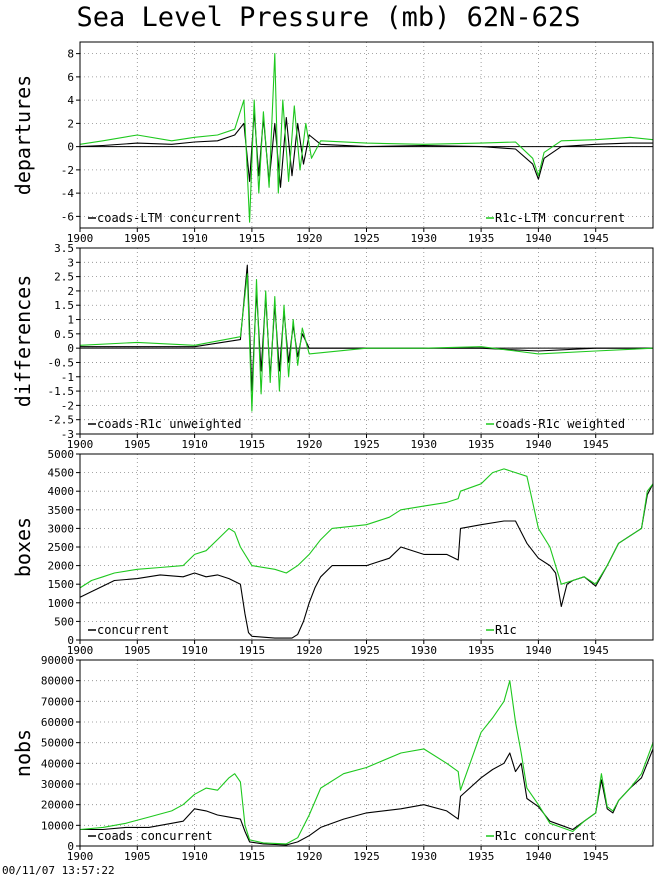  What do you see at coordinates (23, 753) in the screenshot?
I see `y-axis-label: nobs` at bounding box center [23, 753].